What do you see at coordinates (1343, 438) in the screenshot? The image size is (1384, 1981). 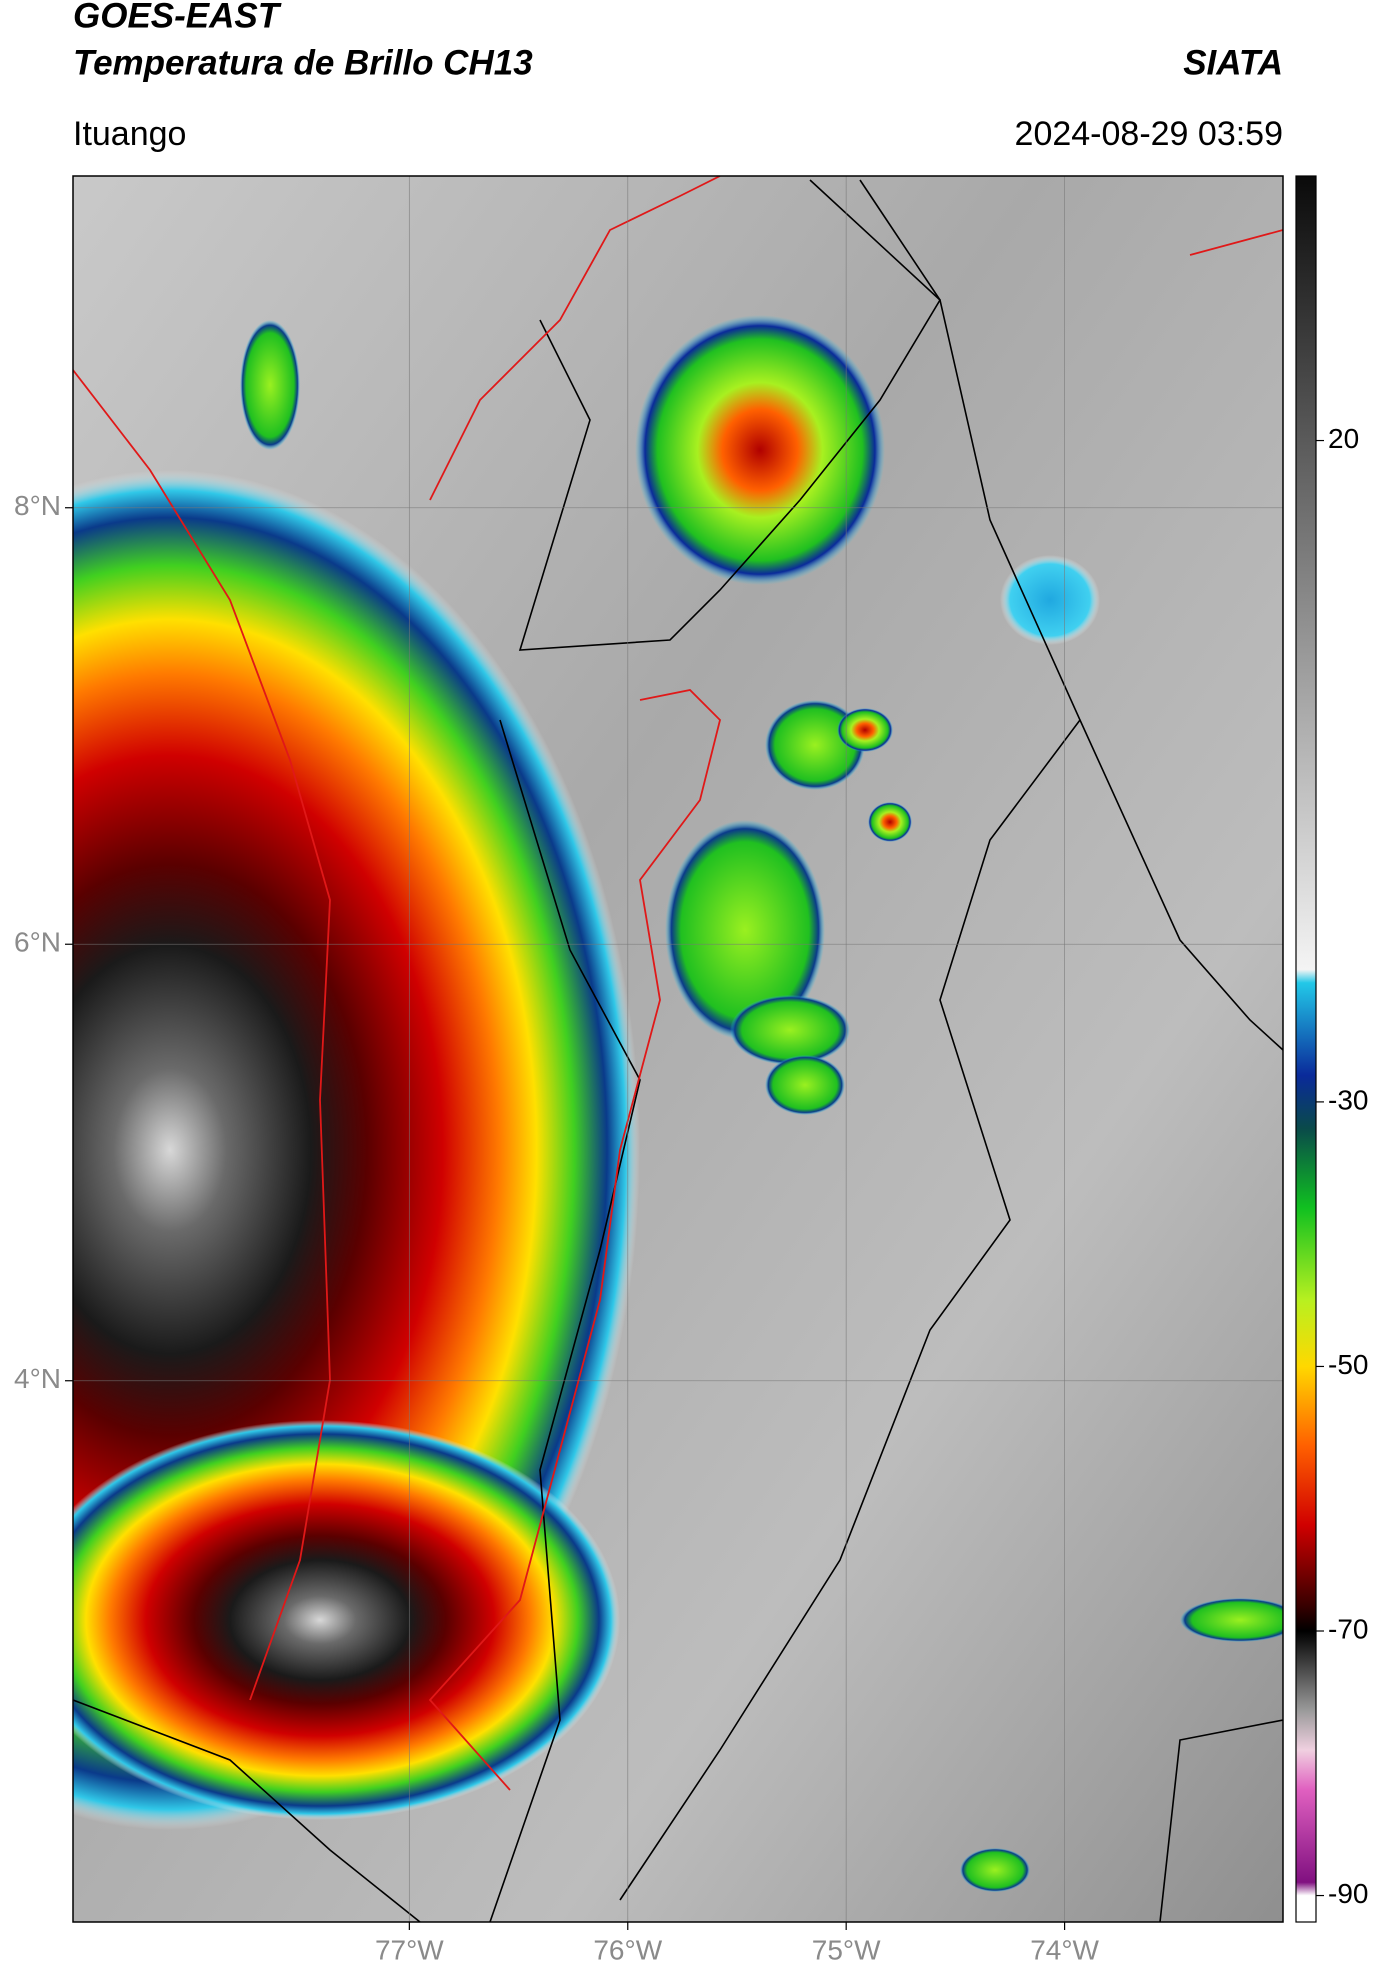 I see `colorbar-tick-label: 20` at bounding box center [1343, 438].